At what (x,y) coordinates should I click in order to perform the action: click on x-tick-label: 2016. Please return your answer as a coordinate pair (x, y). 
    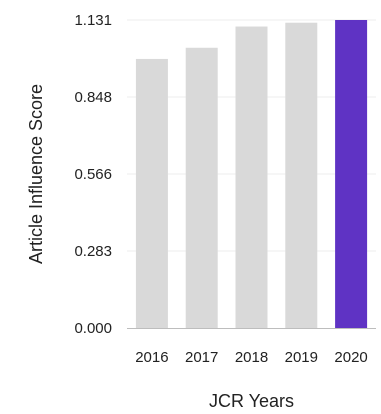
    Looking at the image, I should click on (151, 357).